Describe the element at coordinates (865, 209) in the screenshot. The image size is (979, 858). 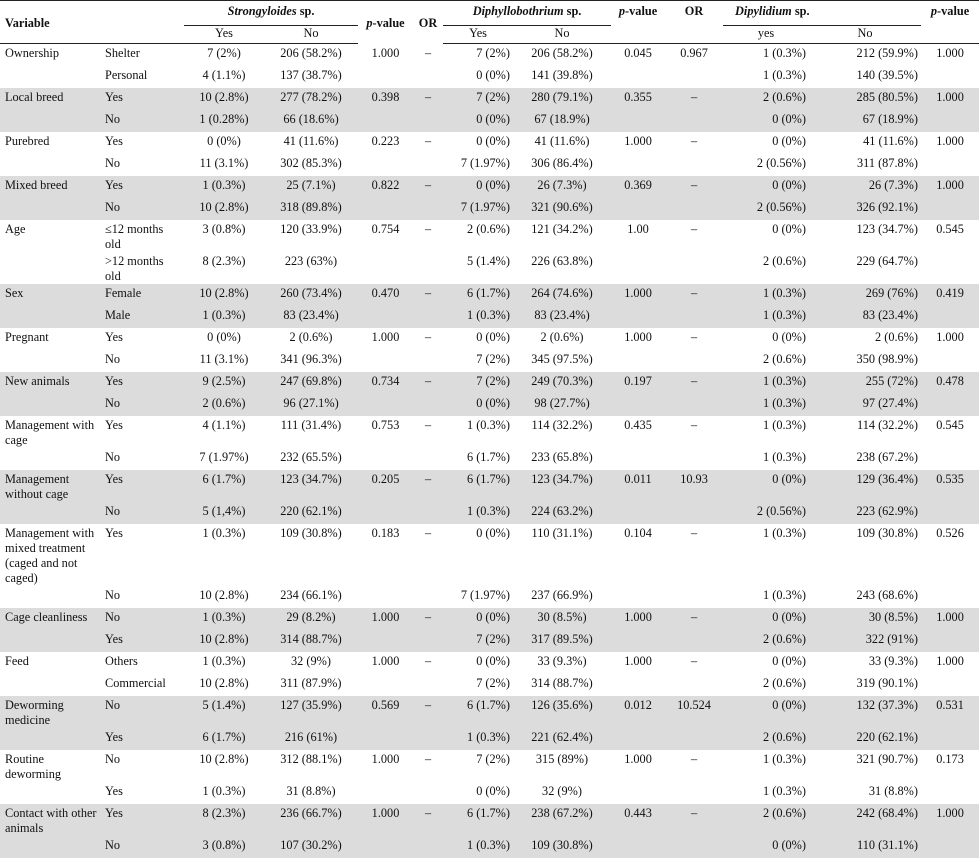
I see `dipylidium-no: 326 (92.1%)` at that location.